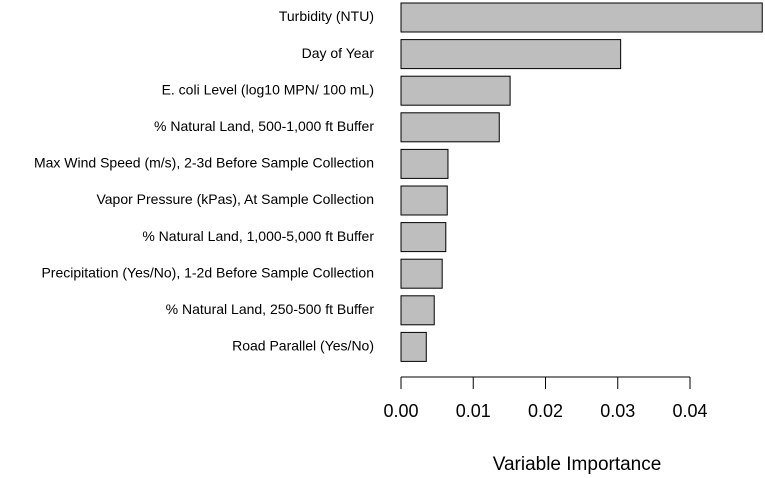 This screenshot has height=478, width=765. What do you see at coordinates (577, 464) in the screenshot?
I see `x-axis-label: Variable Importance` at bounding box center [577, 464].